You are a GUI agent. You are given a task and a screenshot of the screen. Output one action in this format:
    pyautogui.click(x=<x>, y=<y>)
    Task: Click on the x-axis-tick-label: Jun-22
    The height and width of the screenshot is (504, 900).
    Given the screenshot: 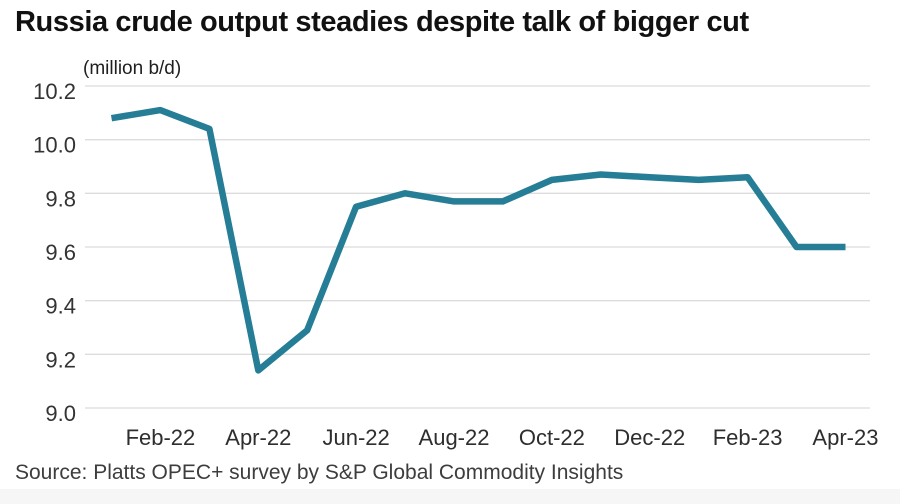 What is the action you would take?
    pyautogui.click(x=356, y=437)
    